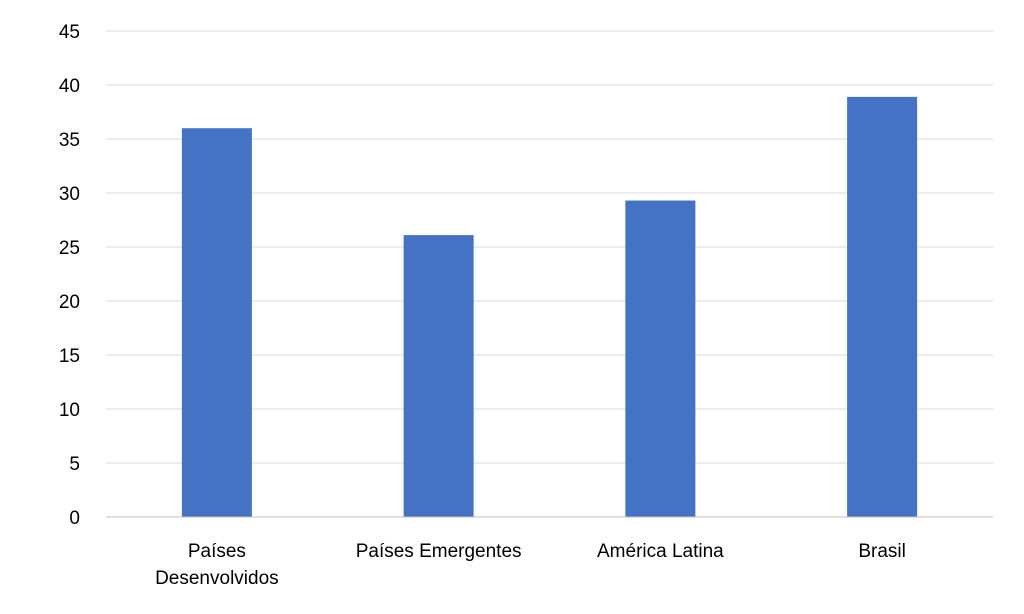 Image resolution: width=1024 pixels, height=614 pixels. Describe the element at coordinates (69, 410) in the screenshot. I see `y-tick-label: 10` at that location.